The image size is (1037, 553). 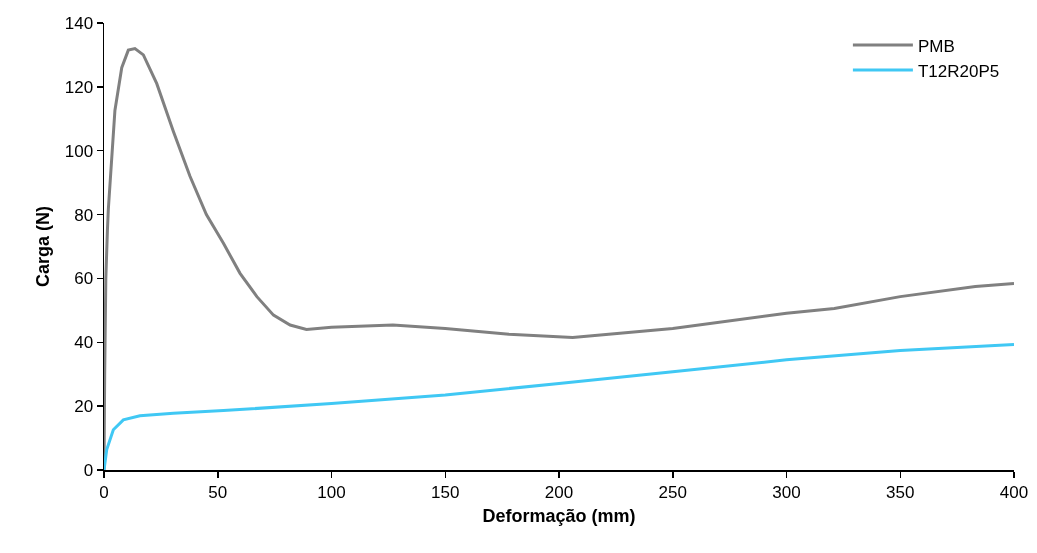 I want to click on y-tick-label: 60, so click(x=84, y=279).